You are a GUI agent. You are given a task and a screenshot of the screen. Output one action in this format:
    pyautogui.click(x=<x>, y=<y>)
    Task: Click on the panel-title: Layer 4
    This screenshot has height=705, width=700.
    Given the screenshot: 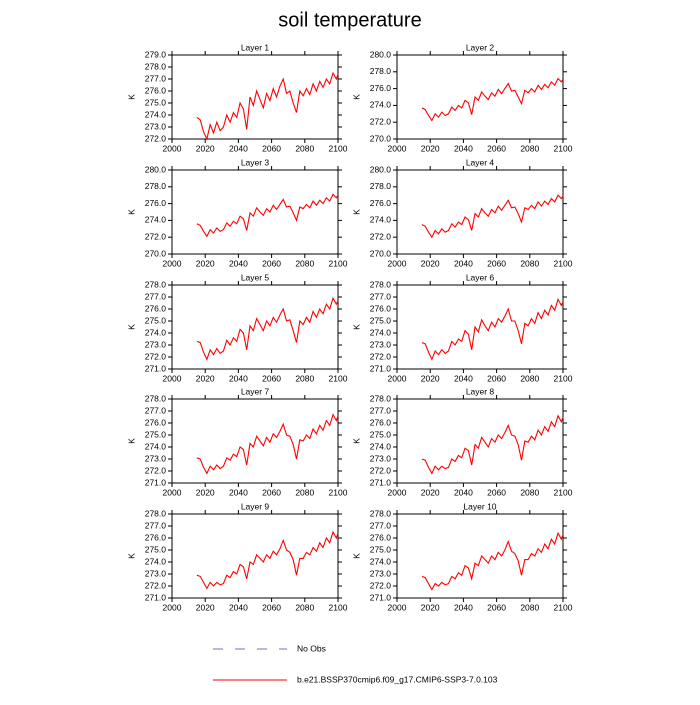 What is the action you would take?
    pyautogui.click(x=480, y=162)
    